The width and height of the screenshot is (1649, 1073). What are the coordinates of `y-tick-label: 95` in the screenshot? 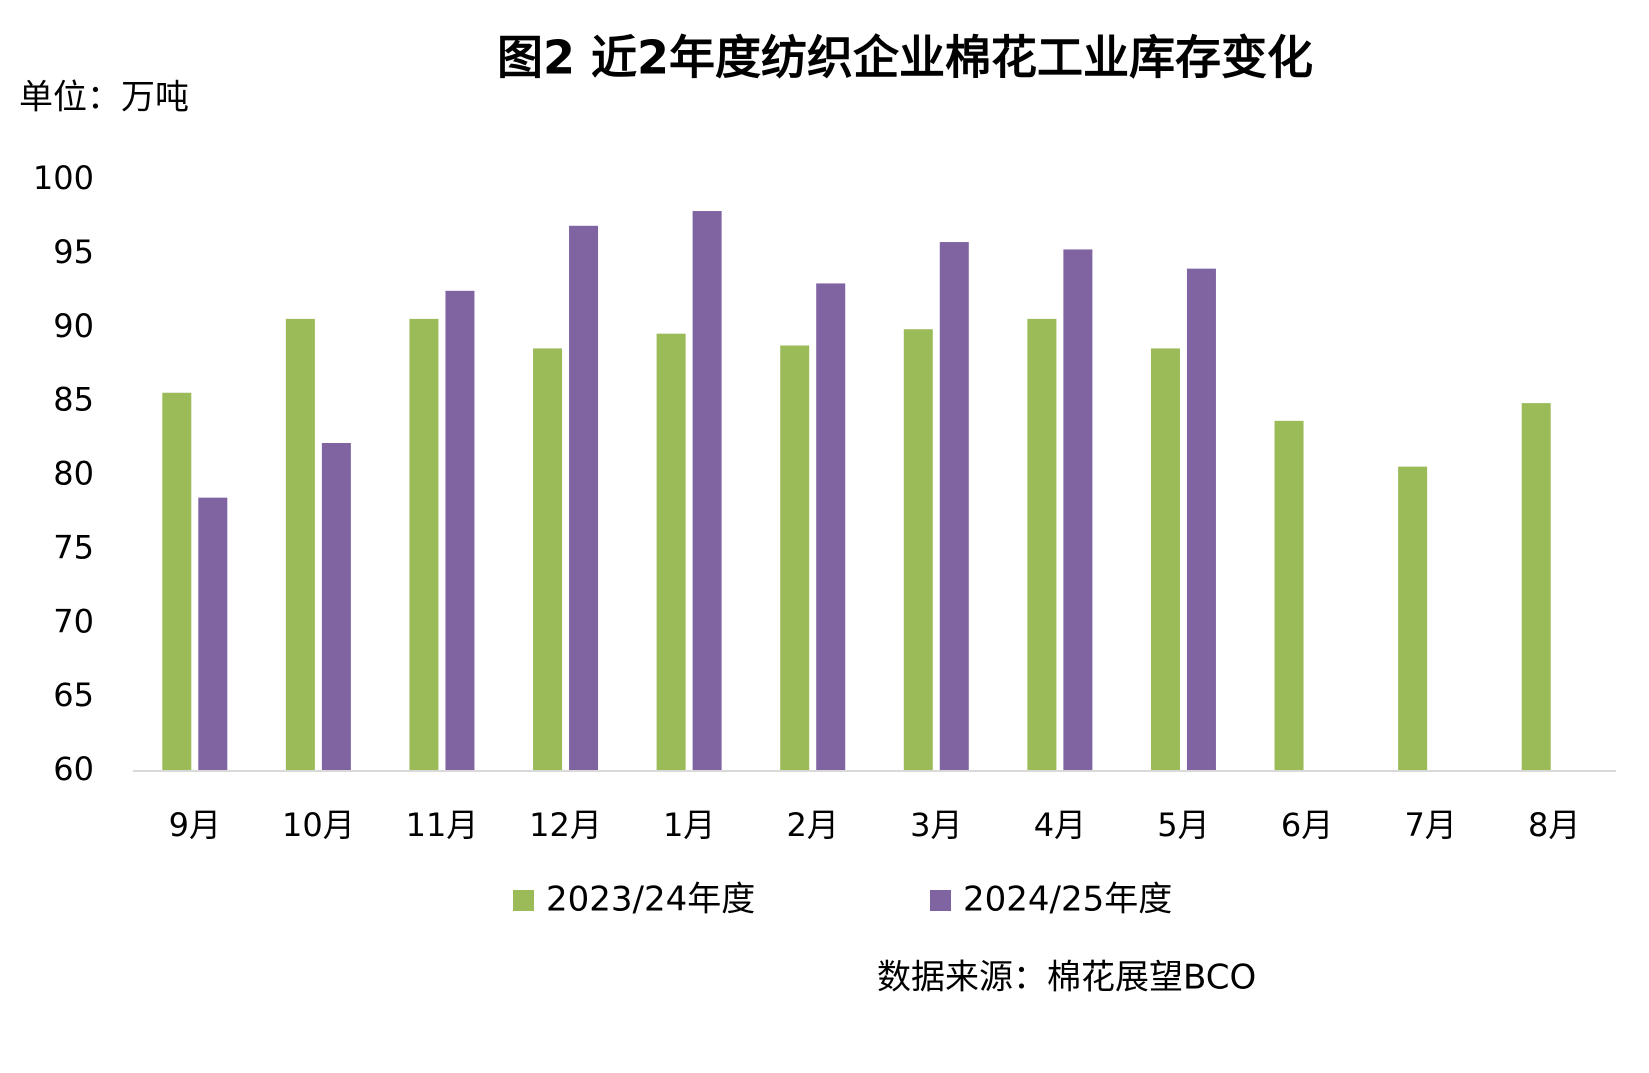 It's located at (73, 252).